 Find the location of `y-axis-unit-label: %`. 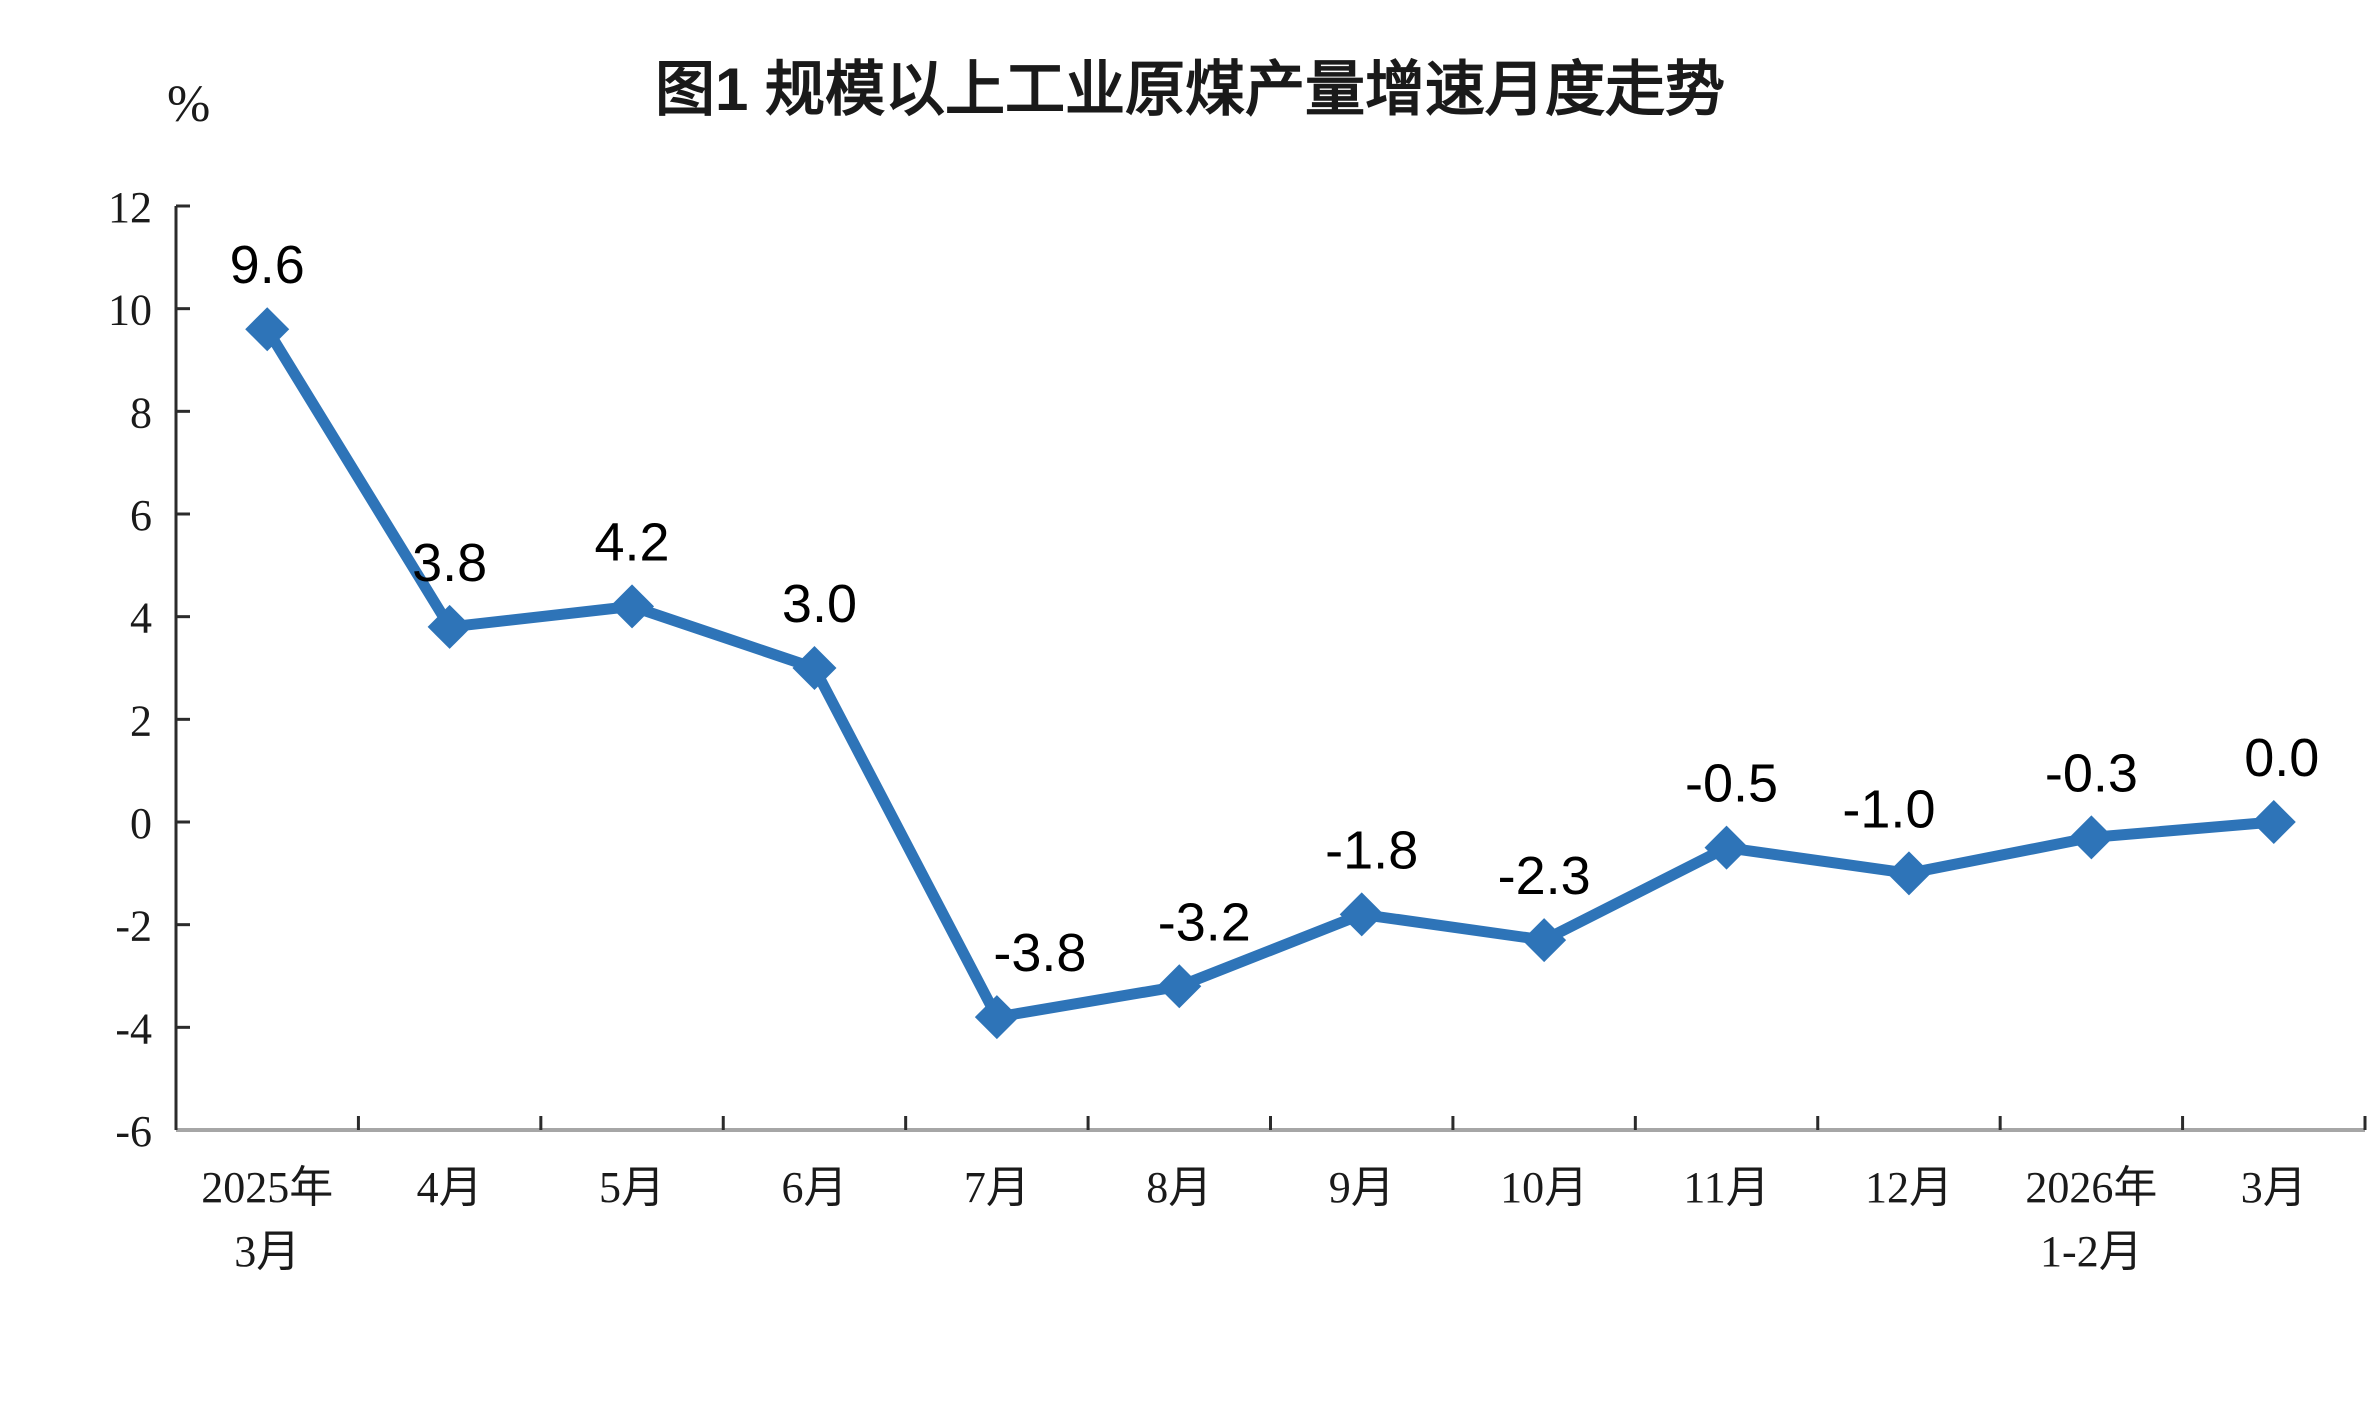

y-axis-unit-label: % is located at coordinates (188, 104).